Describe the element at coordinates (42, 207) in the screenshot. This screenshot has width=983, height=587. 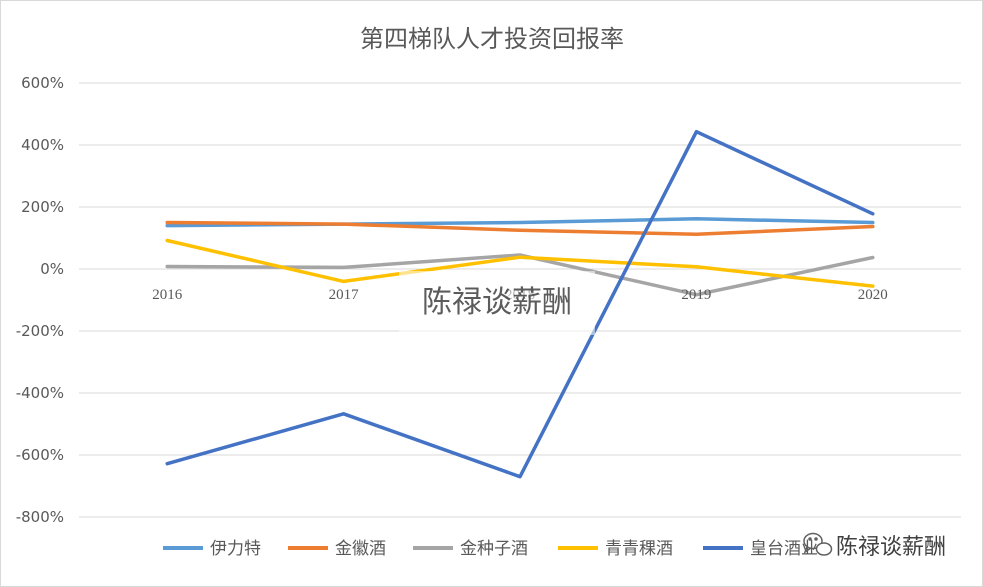
I see `y-tick-label: 200%` at that location.